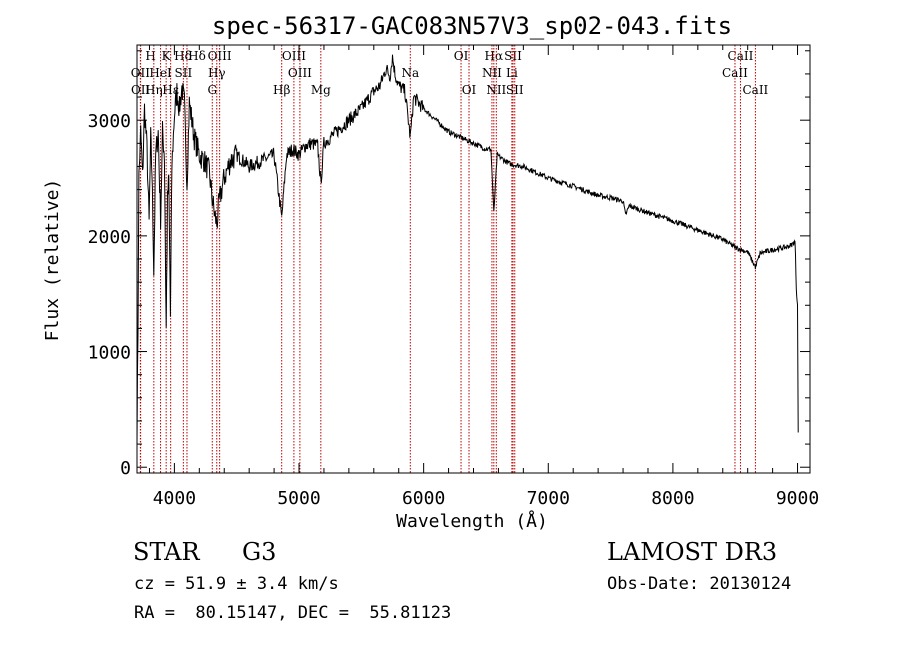  Describe the element at coordinates (472, 26) in the screenshot. I see `chart-title: spec-56317-GAC083N57V3_sp02-043.fits` at that location.